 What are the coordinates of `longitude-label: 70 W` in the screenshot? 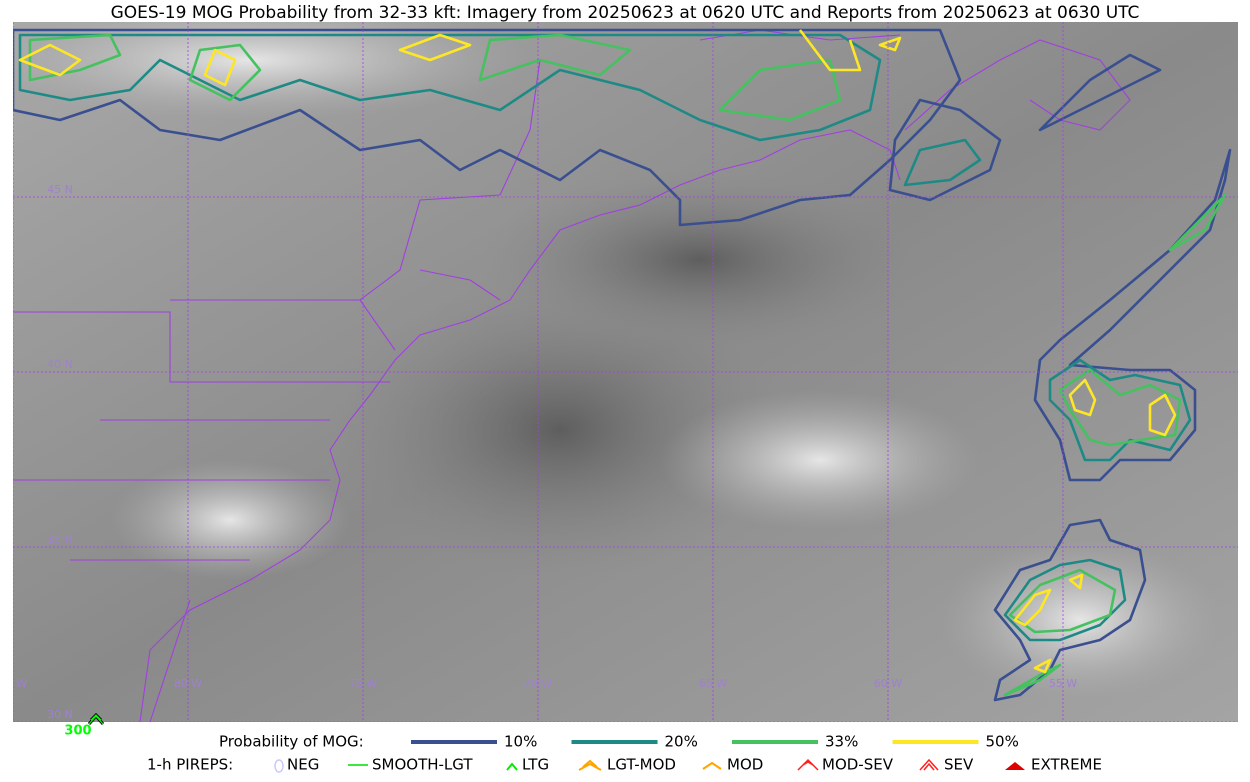 It's located at (538, 683).